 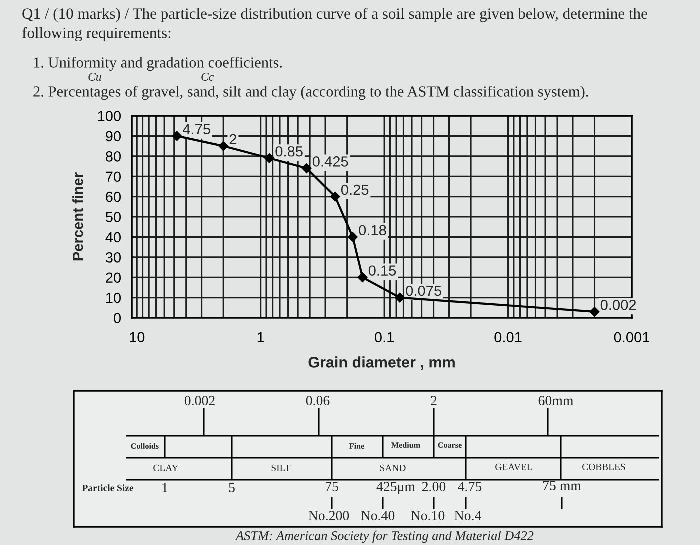 I want to click on text: No.200, so click(x=329, y=516).